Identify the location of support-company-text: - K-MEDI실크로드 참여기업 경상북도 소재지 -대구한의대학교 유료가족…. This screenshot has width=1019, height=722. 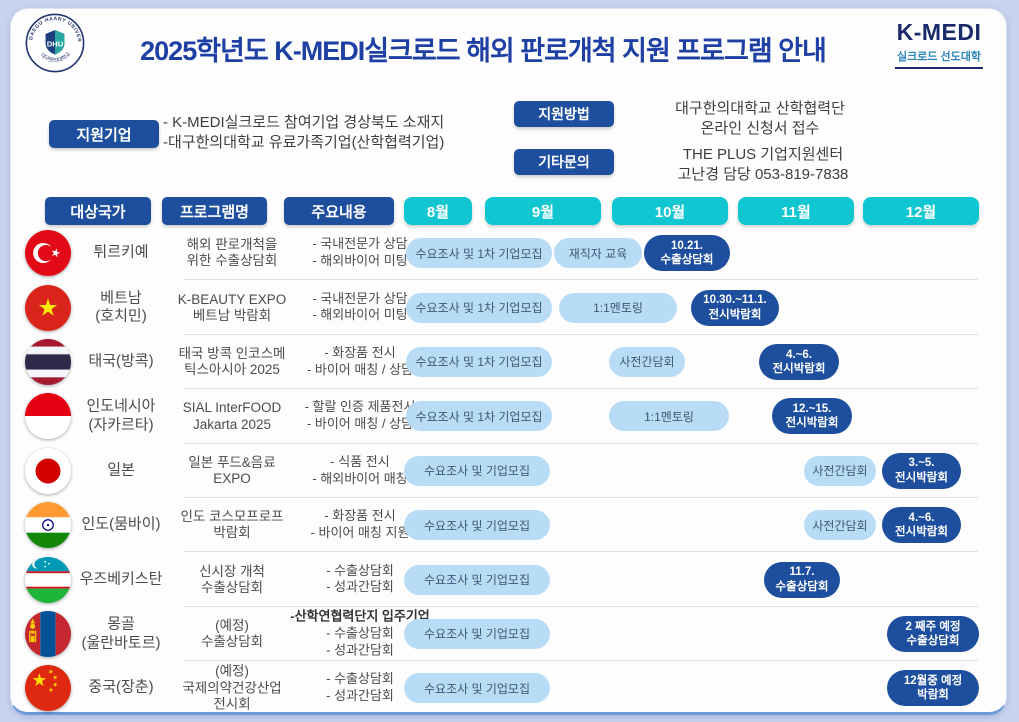
(304, 133).